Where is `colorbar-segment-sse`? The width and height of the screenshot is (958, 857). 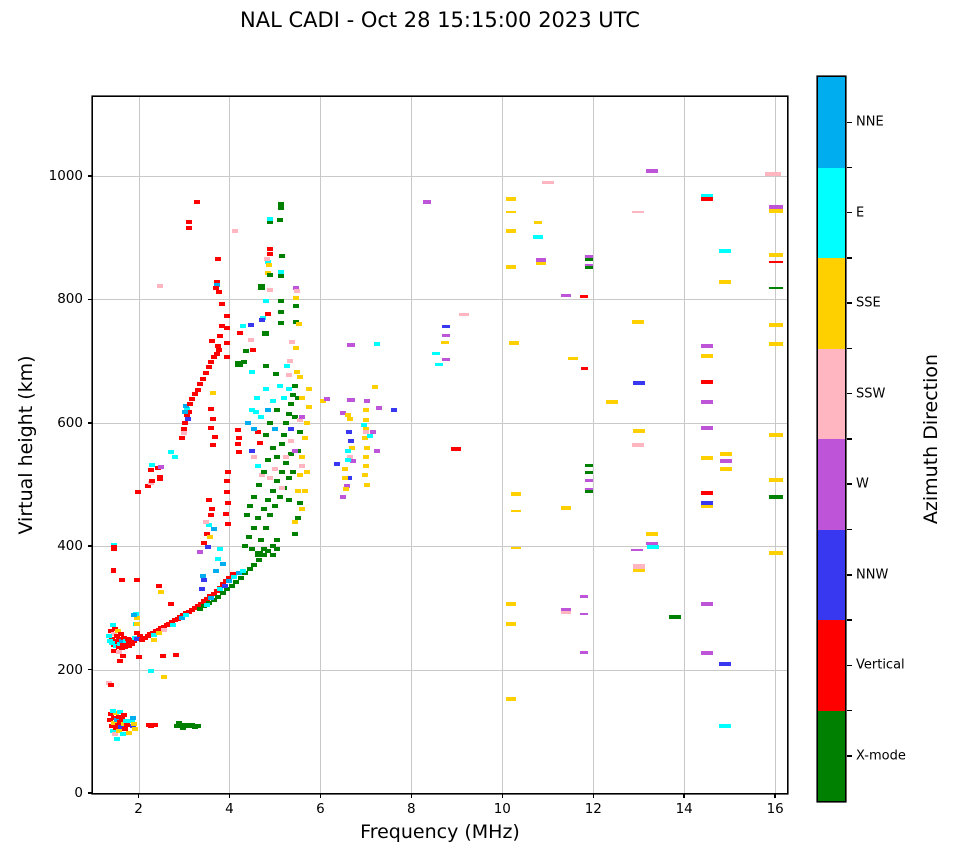
colorbar-segment-sse is located at coordinates (831, 303).